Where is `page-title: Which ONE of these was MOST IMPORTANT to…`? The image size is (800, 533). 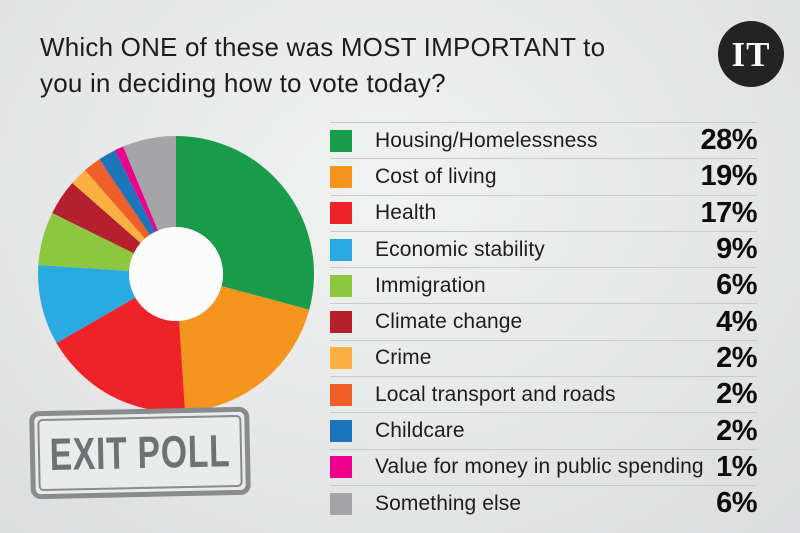
page-title: Which ONE of these was MOST IMPORTANT to… is located at coordinates (322, 65).